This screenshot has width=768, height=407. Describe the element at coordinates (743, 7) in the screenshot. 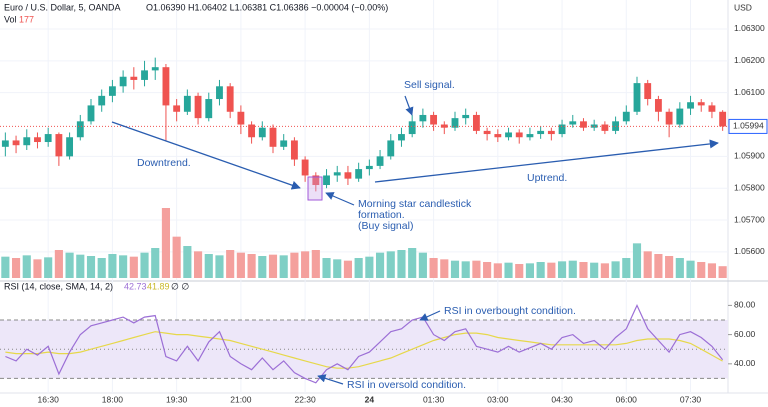

I see `axis-unit: USD` at that location.